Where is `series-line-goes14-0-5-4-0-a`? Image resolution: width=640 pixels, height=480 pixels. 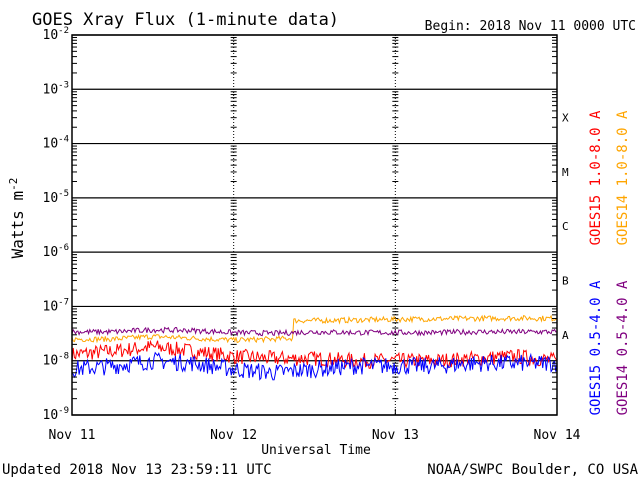
series-line-goes14-0-5-4-0-a is located at coordinates (314, 331).